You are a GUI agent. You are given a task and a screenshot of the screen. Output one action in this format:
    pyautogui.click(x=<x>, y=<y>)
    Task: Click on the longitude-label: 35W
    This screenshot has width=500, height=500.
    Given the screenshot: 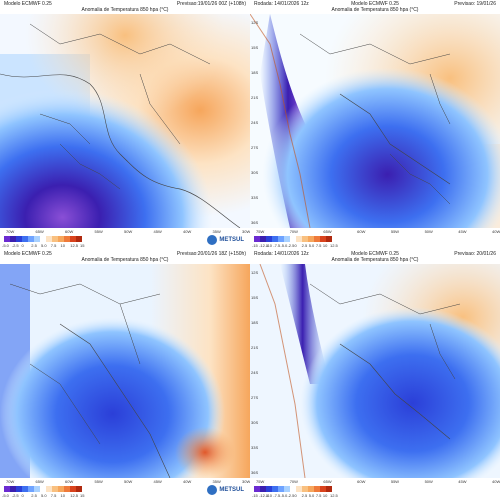 What is the action you would take?
    pyautogui.click(x=216, y=231)
    